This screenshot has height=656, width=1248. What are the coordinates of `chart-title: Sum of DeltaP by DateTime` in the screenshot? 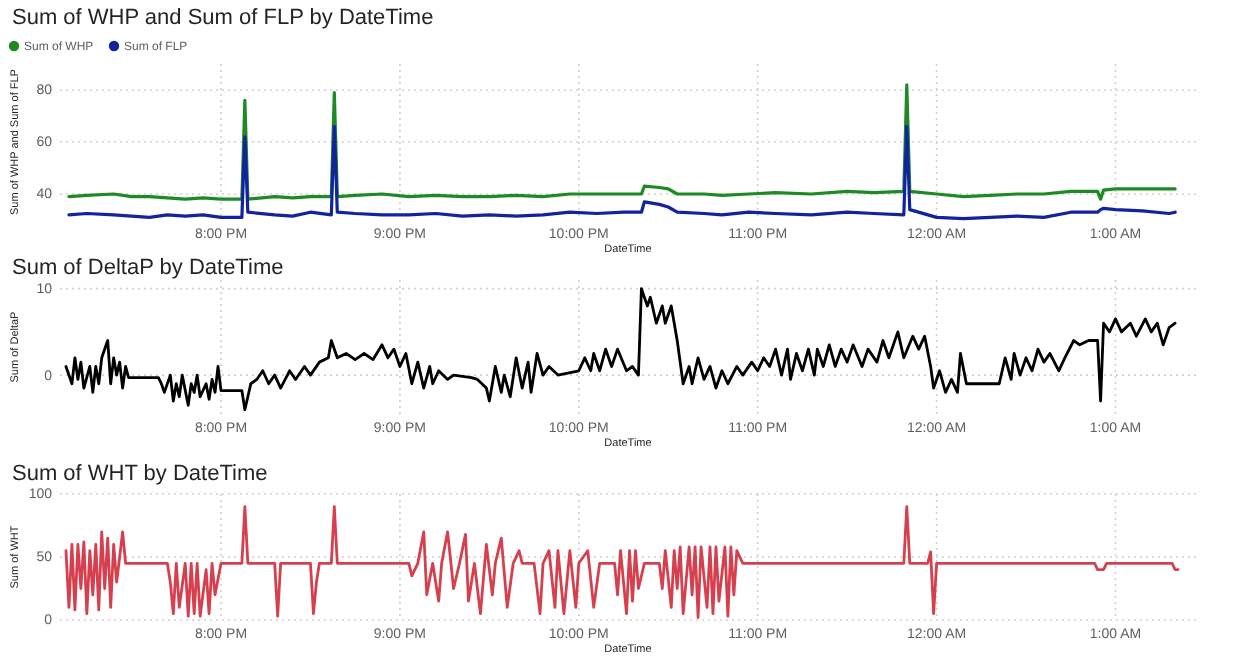 It's located at (148, 268).